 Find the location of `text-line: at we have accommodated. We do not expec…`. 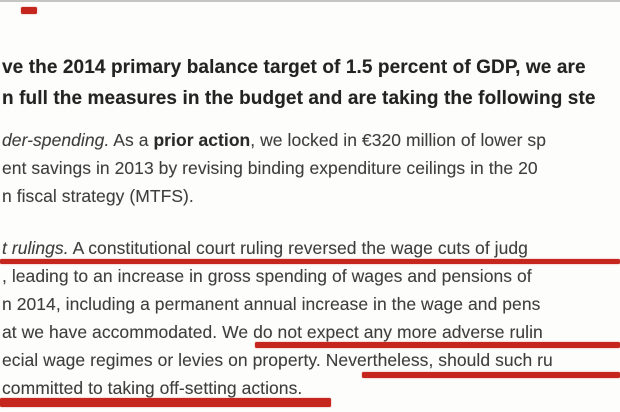

text-line: at we have accommodated. We do not expec… is located at coordinates (272, 332).